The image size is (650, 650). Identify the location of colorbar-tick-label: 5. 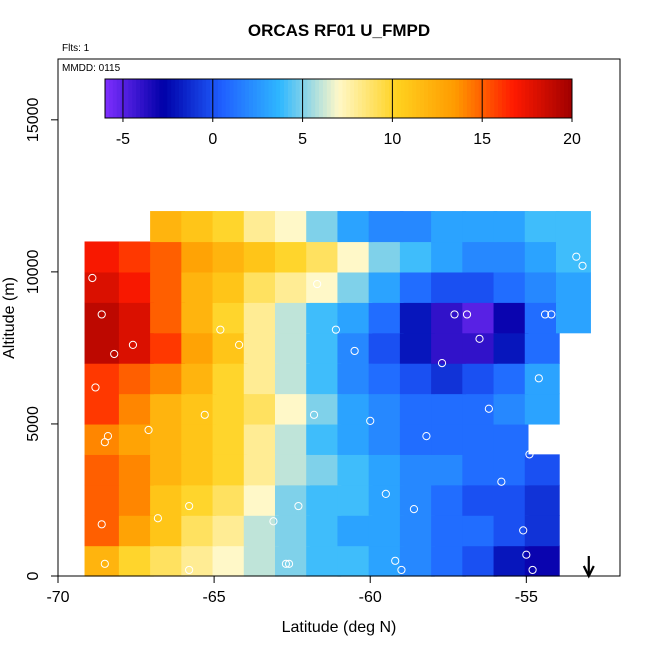
(302, 139).